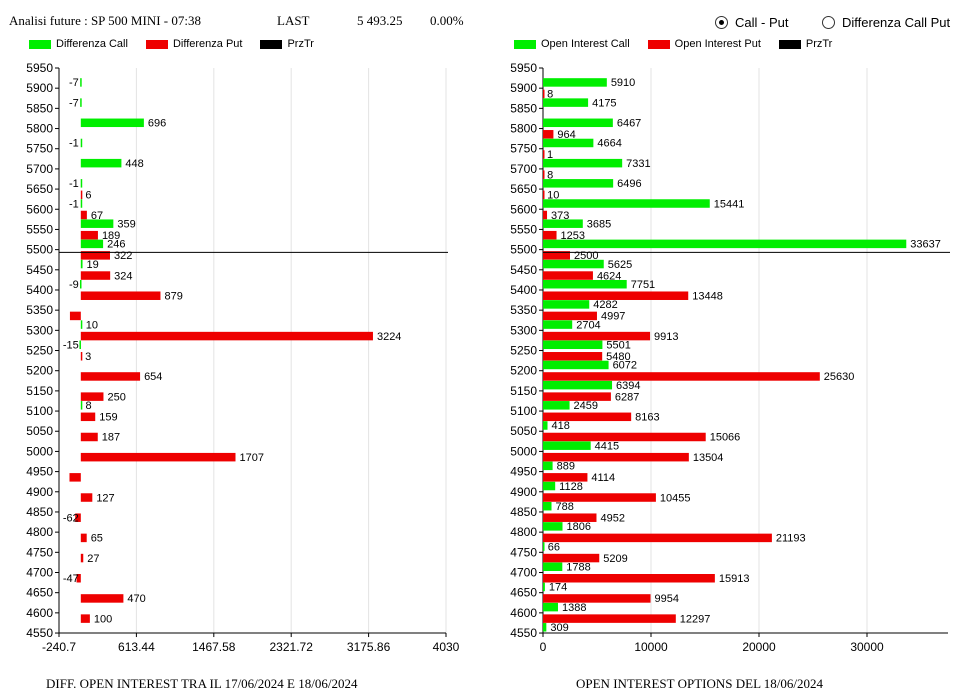  Describe the element at coordinates (625, 366) in the screenshot. I see `data-label: 6072` at that location.